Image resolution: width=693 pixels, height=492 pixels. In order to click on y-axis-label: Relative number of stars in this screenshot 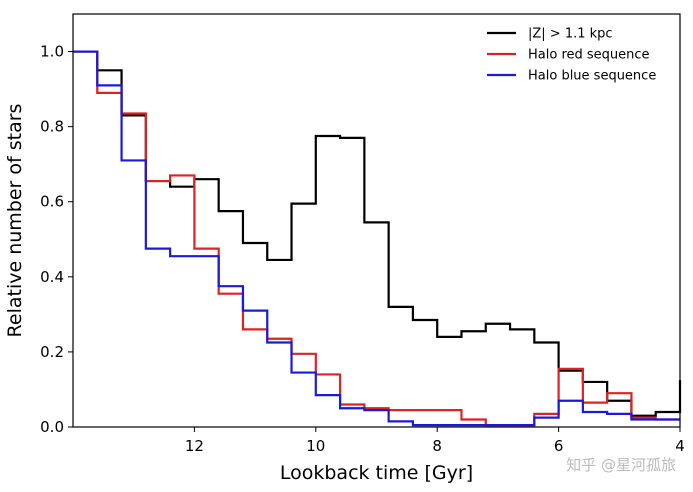, I will do `click(15, 221)`.